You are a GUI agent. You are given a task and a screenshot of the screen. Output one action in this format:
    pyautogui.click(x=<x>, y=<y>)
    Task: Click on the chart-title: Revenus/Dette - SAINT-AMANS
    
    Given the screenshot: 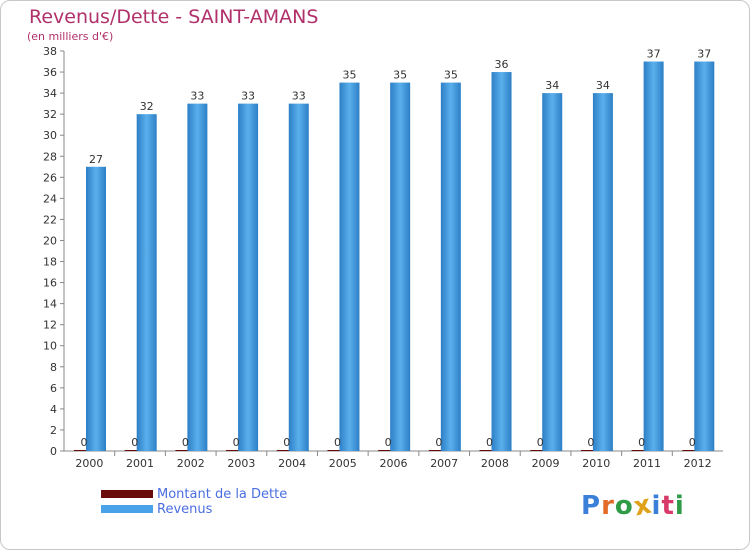 What is the action you would take?
    pyautogui.click(x=174, y=17)
    